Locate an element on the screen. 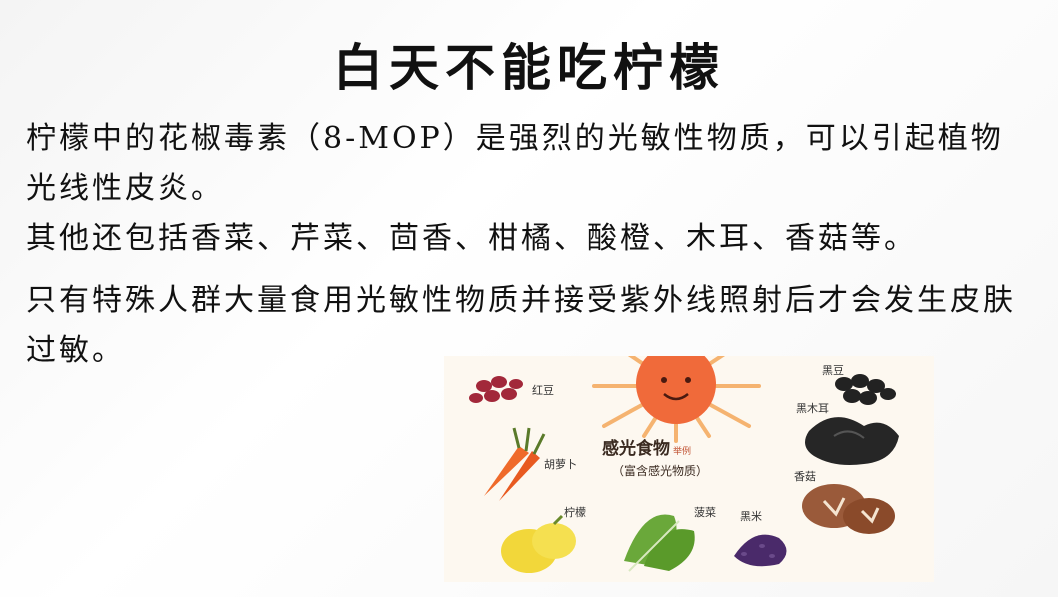 The width and height of the screenshot is (1058, 597). lemons is located at coordinates (538, 543).